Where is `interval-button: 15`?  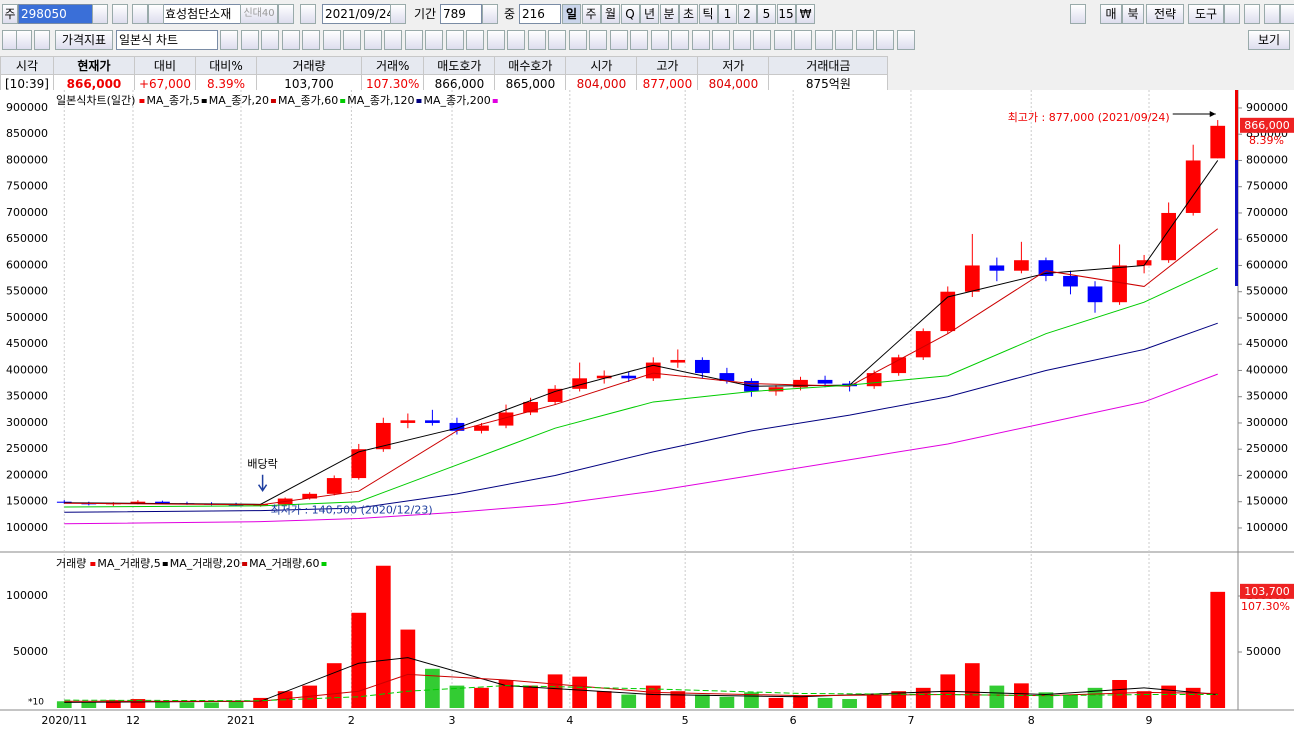 interval-button: 15 is located at coordinates (786, 14).